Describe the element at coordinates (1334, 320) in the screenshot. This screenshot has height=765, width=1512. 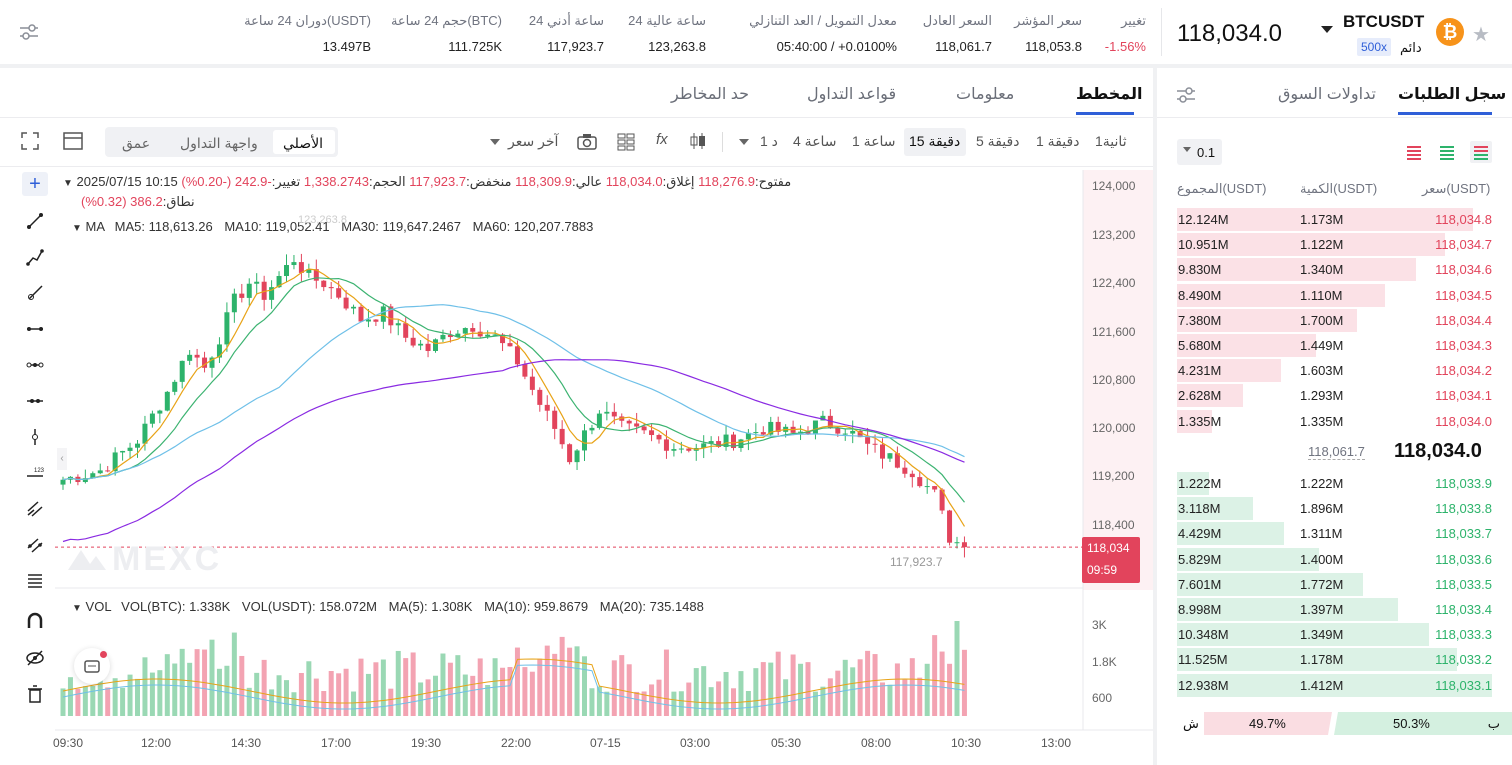
I see `ask-row: 118,034.4 1.700M 7.380M` at that location.